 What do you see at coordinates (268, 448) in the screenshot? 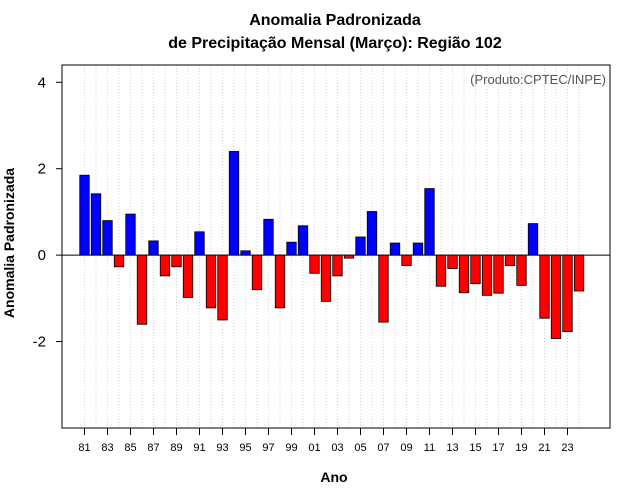
I see `x-tick-label: 97` at bounding box center [268, 448].